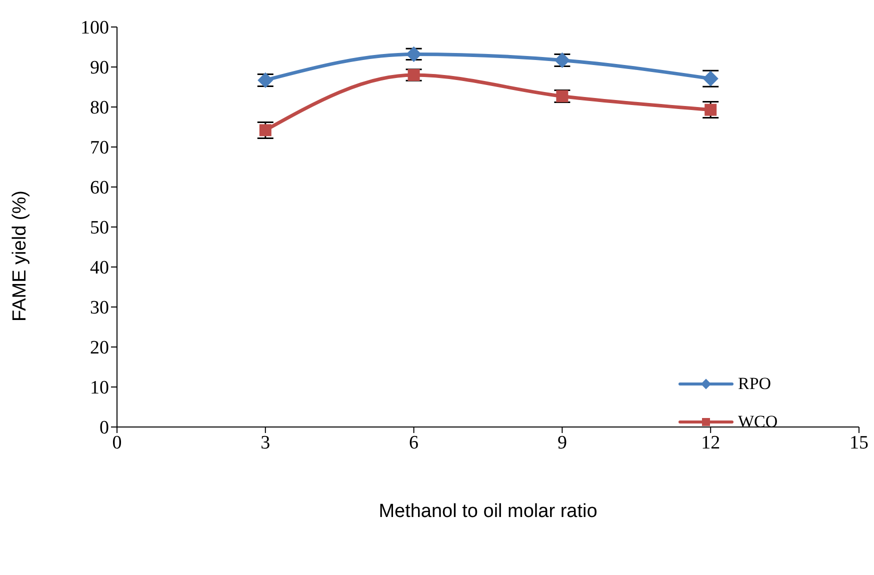 The width and height of the screenshot is (874, 575). Describe the element at coordinates (859, 443) in the screenshot. I see `x-tick-label: 15` at that location.